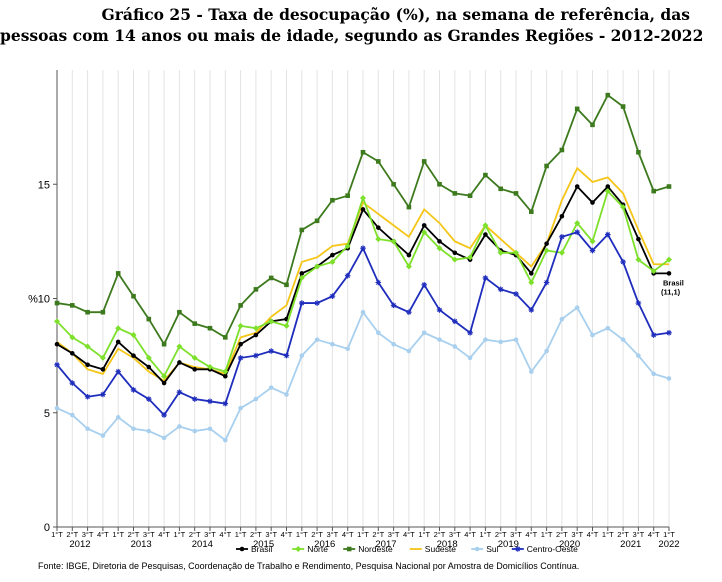 The image size is (722, 582). What do you see at coordinates (134, 534) in the screenshot?
I see `quarter-label: 2°T` at bounding box center [134, 534].